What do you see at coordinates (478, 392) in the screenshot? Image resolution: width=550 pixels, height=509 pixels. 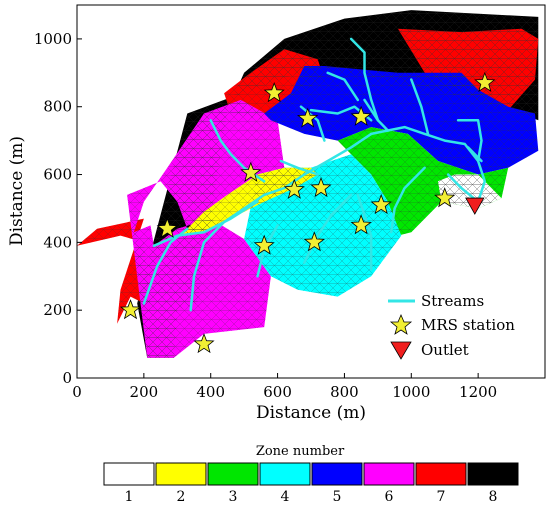 I see `x-tick-label: 1200` at bounding box center [478, 392].